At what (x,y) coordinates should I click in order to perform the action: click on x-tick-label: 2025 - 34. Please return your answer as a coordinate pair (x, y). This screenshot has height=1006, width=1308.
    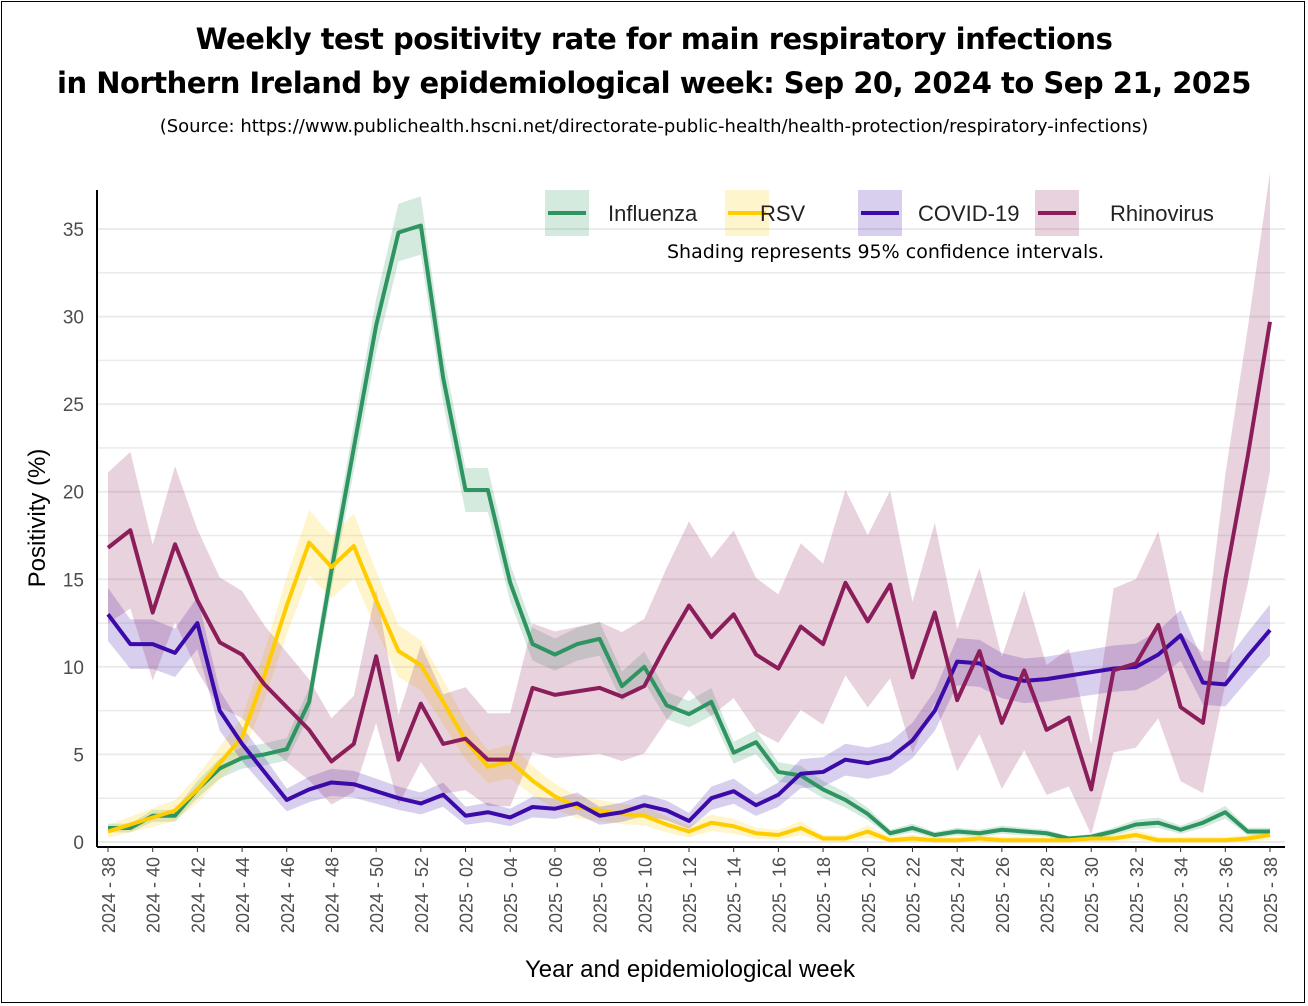
    Looking at the image, I should click on (1182, 895).